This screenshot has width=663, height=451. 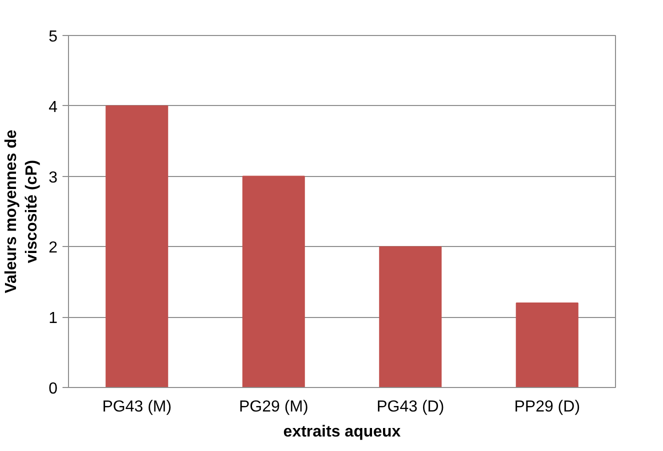 I want to click on y-tick-label: 1, so click(x=53, y=319).